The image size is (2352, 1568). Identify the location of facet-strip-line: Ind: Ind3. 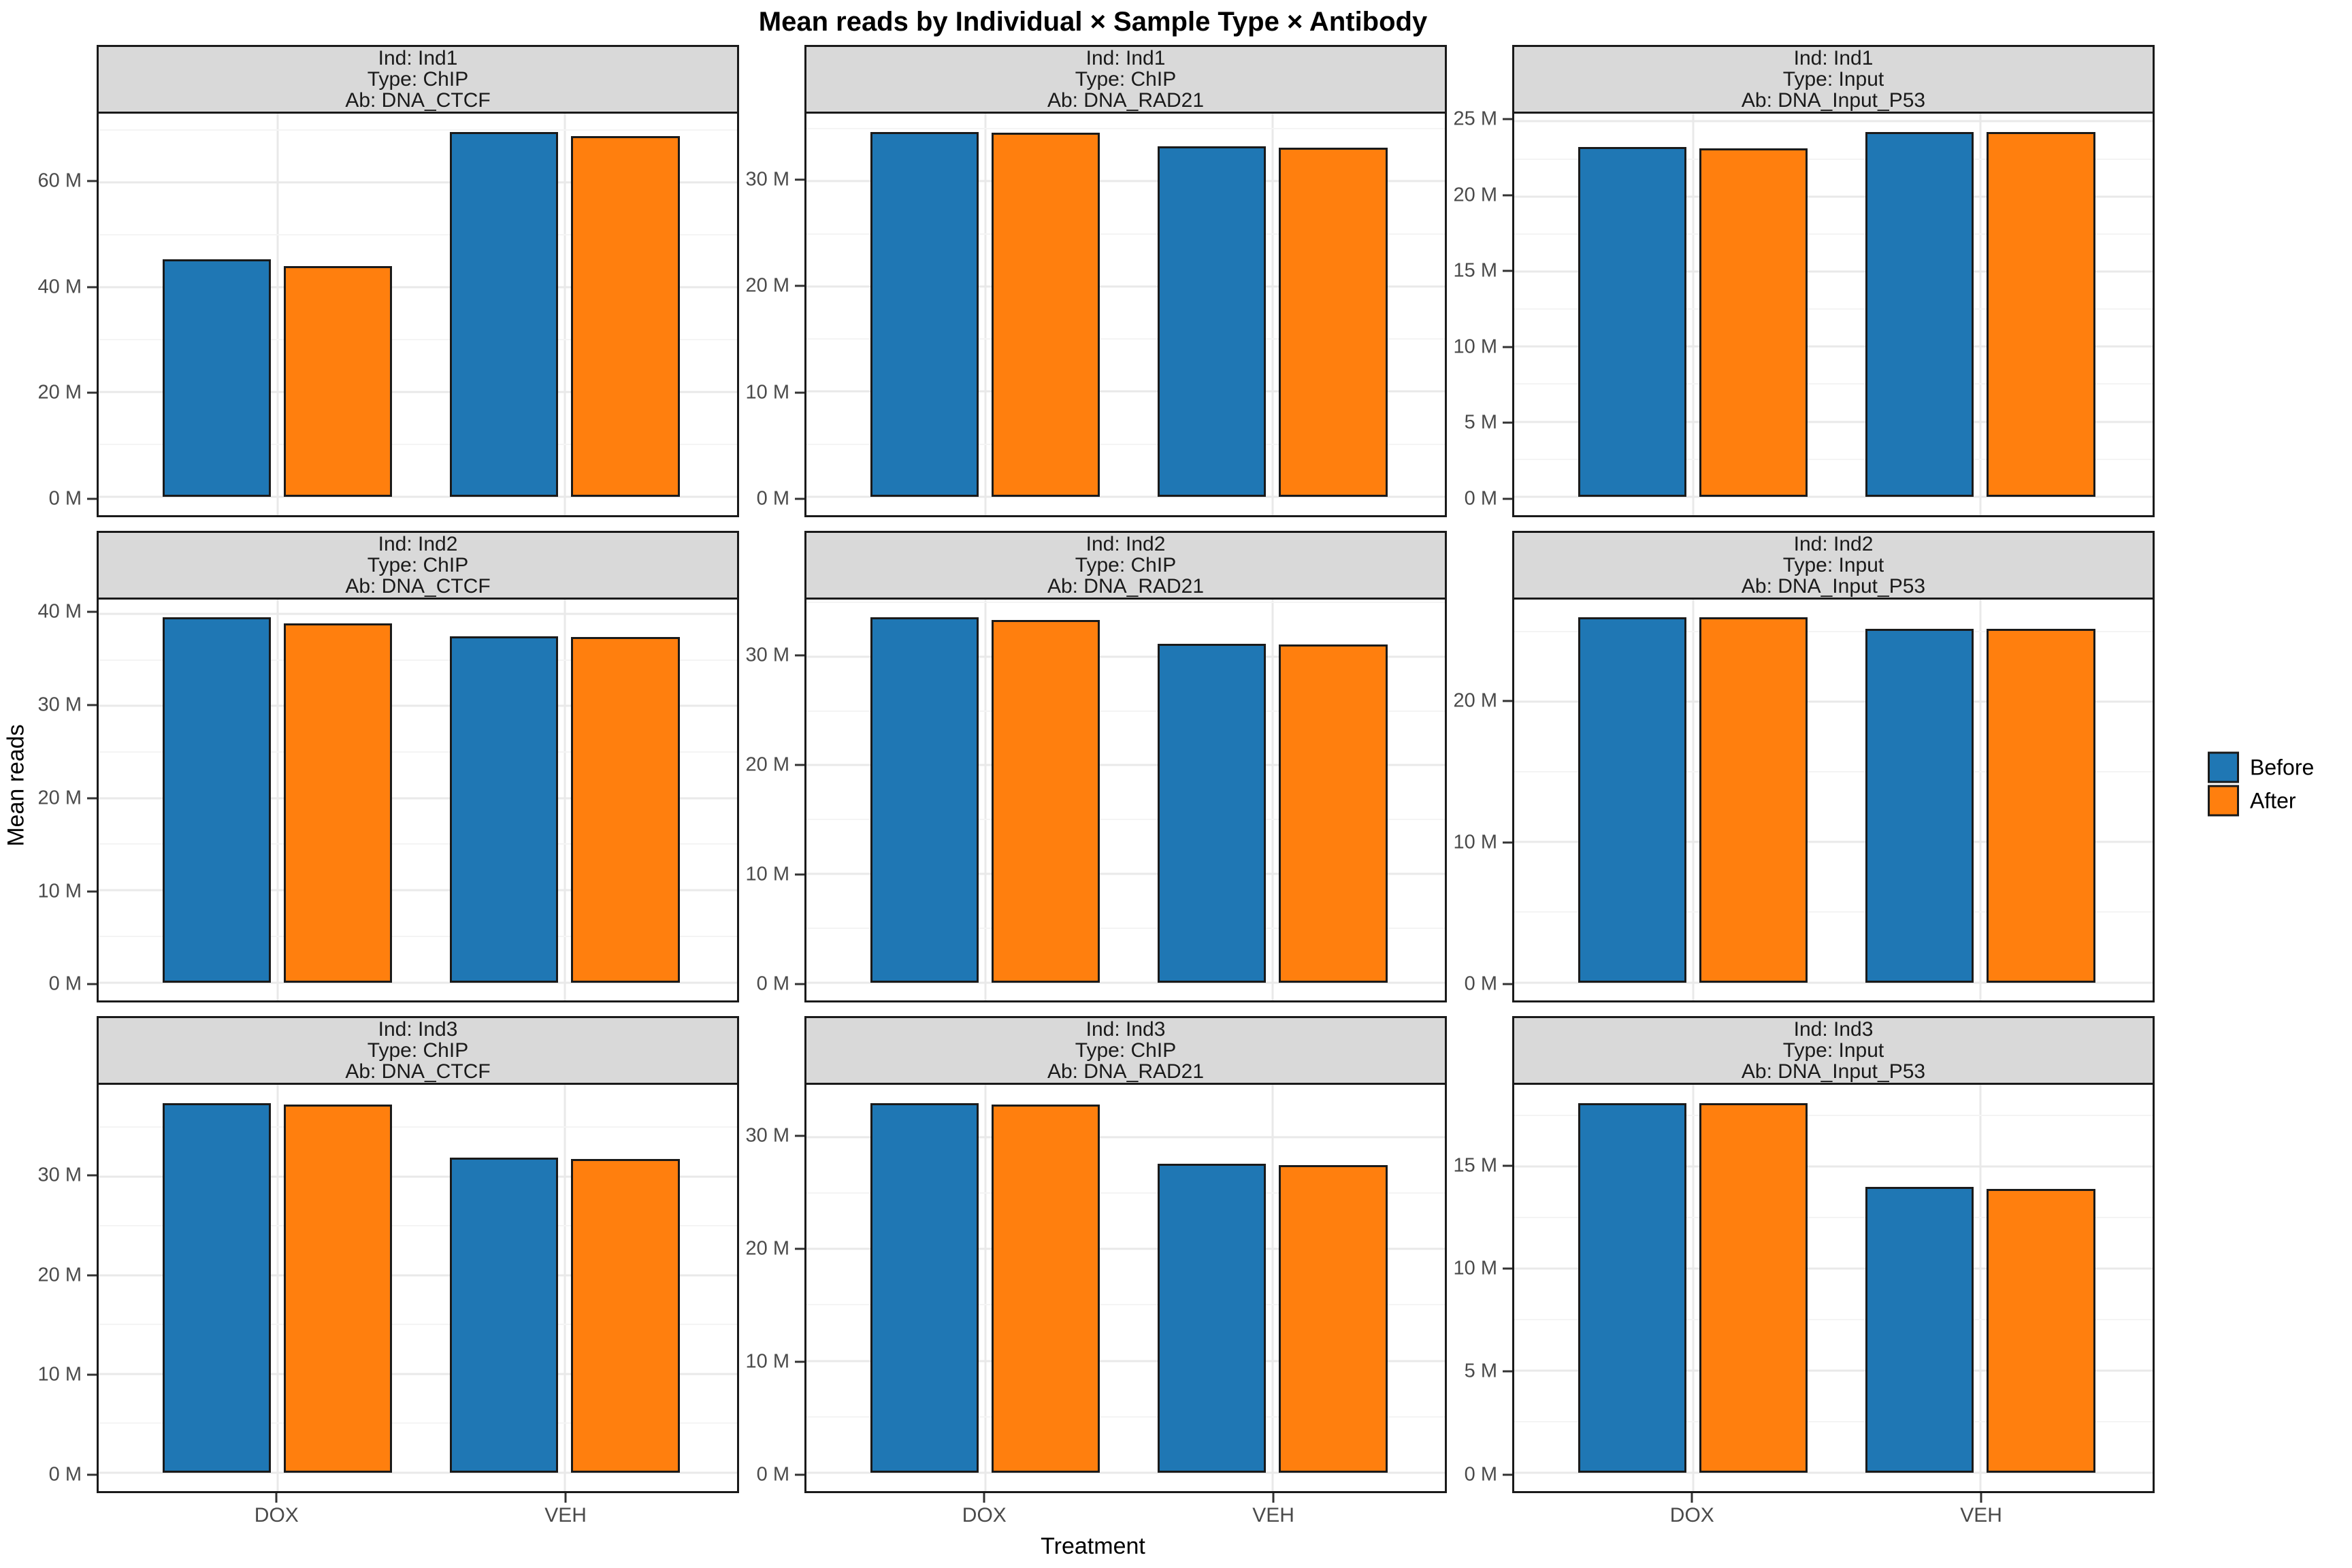
(1833, 1029).